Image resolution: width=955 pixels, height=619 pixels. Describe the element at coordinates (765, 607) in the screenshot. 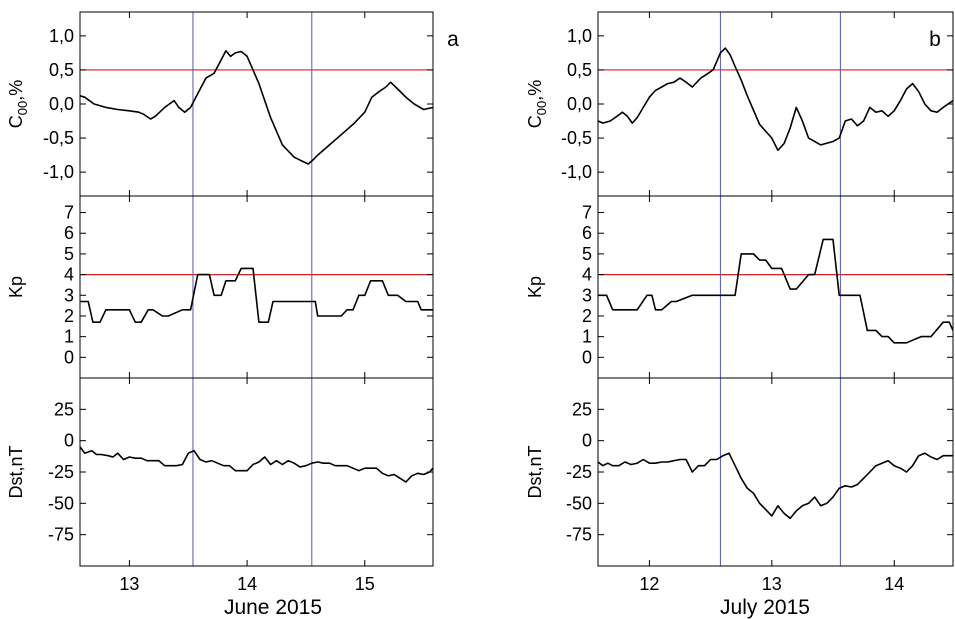

I see `x-axis-title: July 2015` at that location.